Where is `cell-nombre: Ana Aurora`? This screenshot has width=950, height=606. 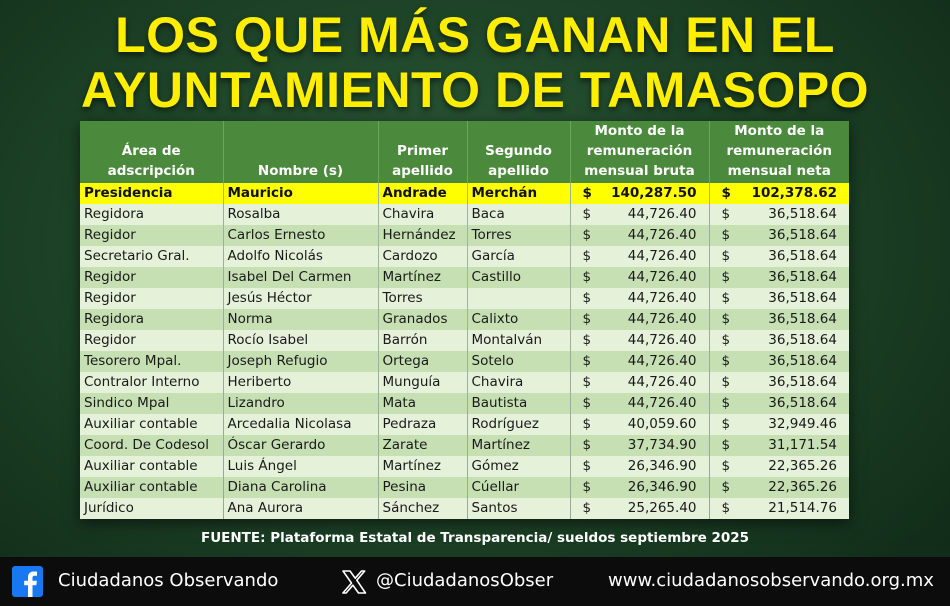 cell-nombre: Ana Aurora is located at coordinates (301, 508).